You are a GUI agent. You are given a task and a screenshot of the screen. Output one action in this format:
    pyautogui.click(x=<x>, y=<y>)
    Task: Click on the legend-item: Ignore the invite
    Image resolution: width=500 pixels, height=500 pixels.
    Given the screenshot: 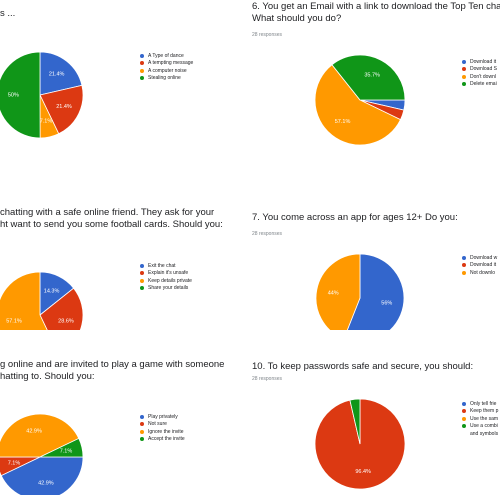 What is the action you would take?
    pyautogui.click(x=162, y=432)
    